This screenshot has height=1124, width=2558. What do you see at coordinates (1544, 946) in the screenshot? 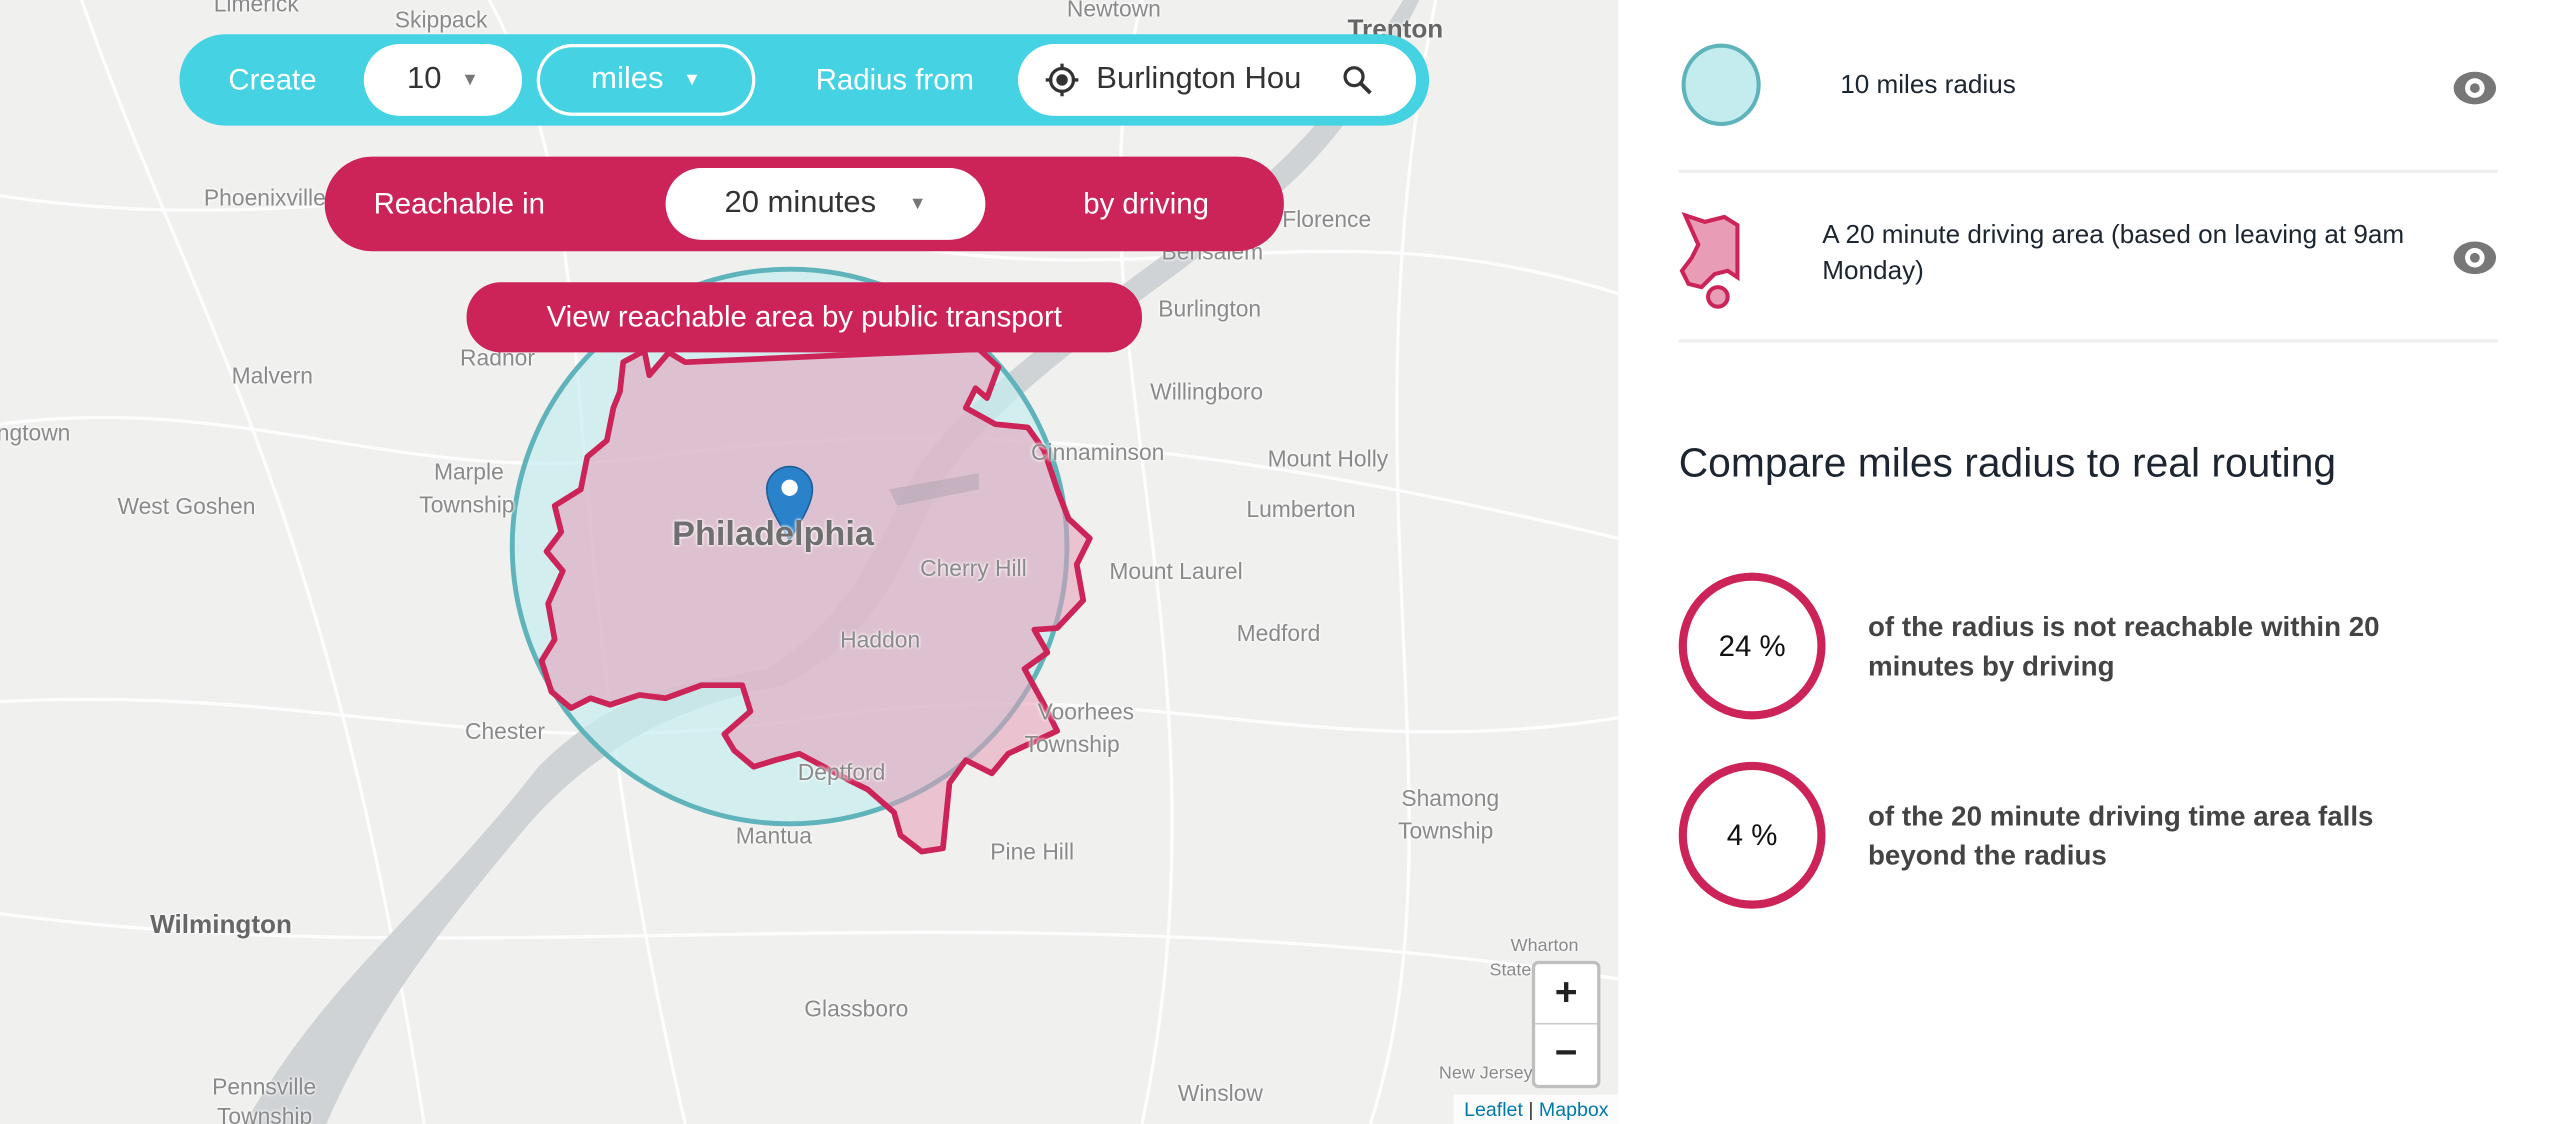
I see `map-label: Wharton` at bounding box center [1544, 946].